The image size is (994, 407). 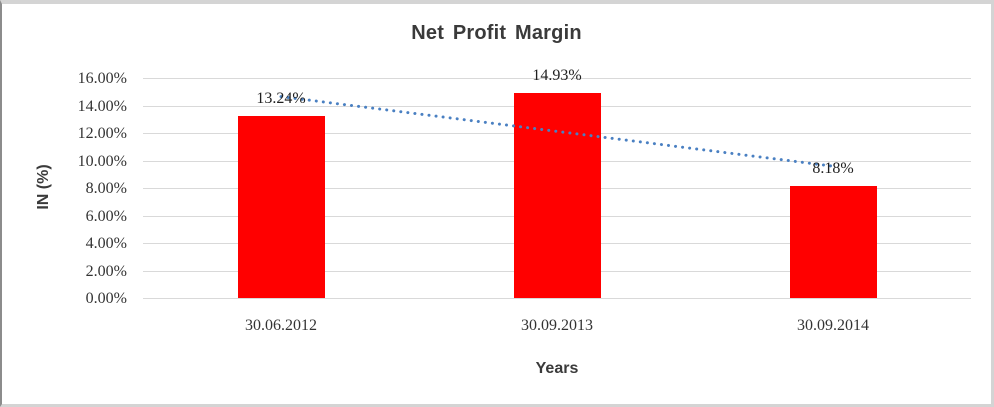 What do you see at coordinates (106, 188) in the screenshot?
I see `y-tick-label: 8.00%` at bounding box center [106, 188].